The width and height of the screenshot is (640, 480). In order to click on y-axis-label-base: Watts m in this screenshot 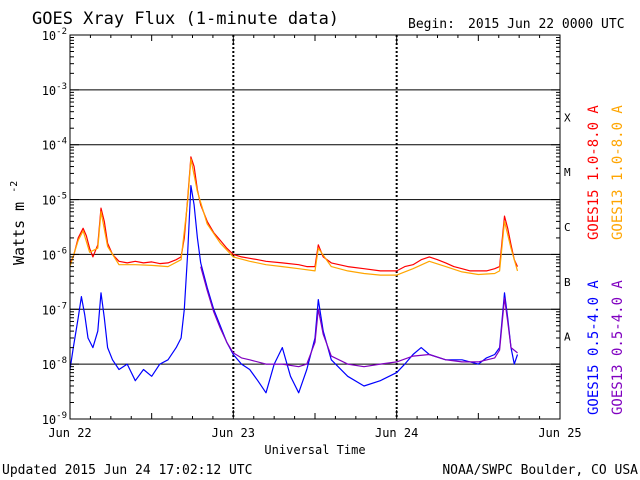, I will do `click(19, 233)`.